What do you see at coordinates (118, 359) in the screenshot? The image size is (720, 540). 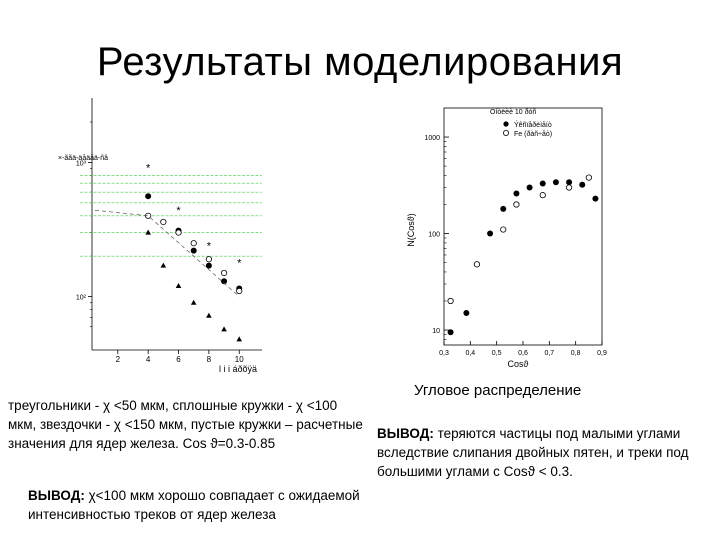 I see `chart-left-xtick-label-0: 2` at bounding box center [118, 359].